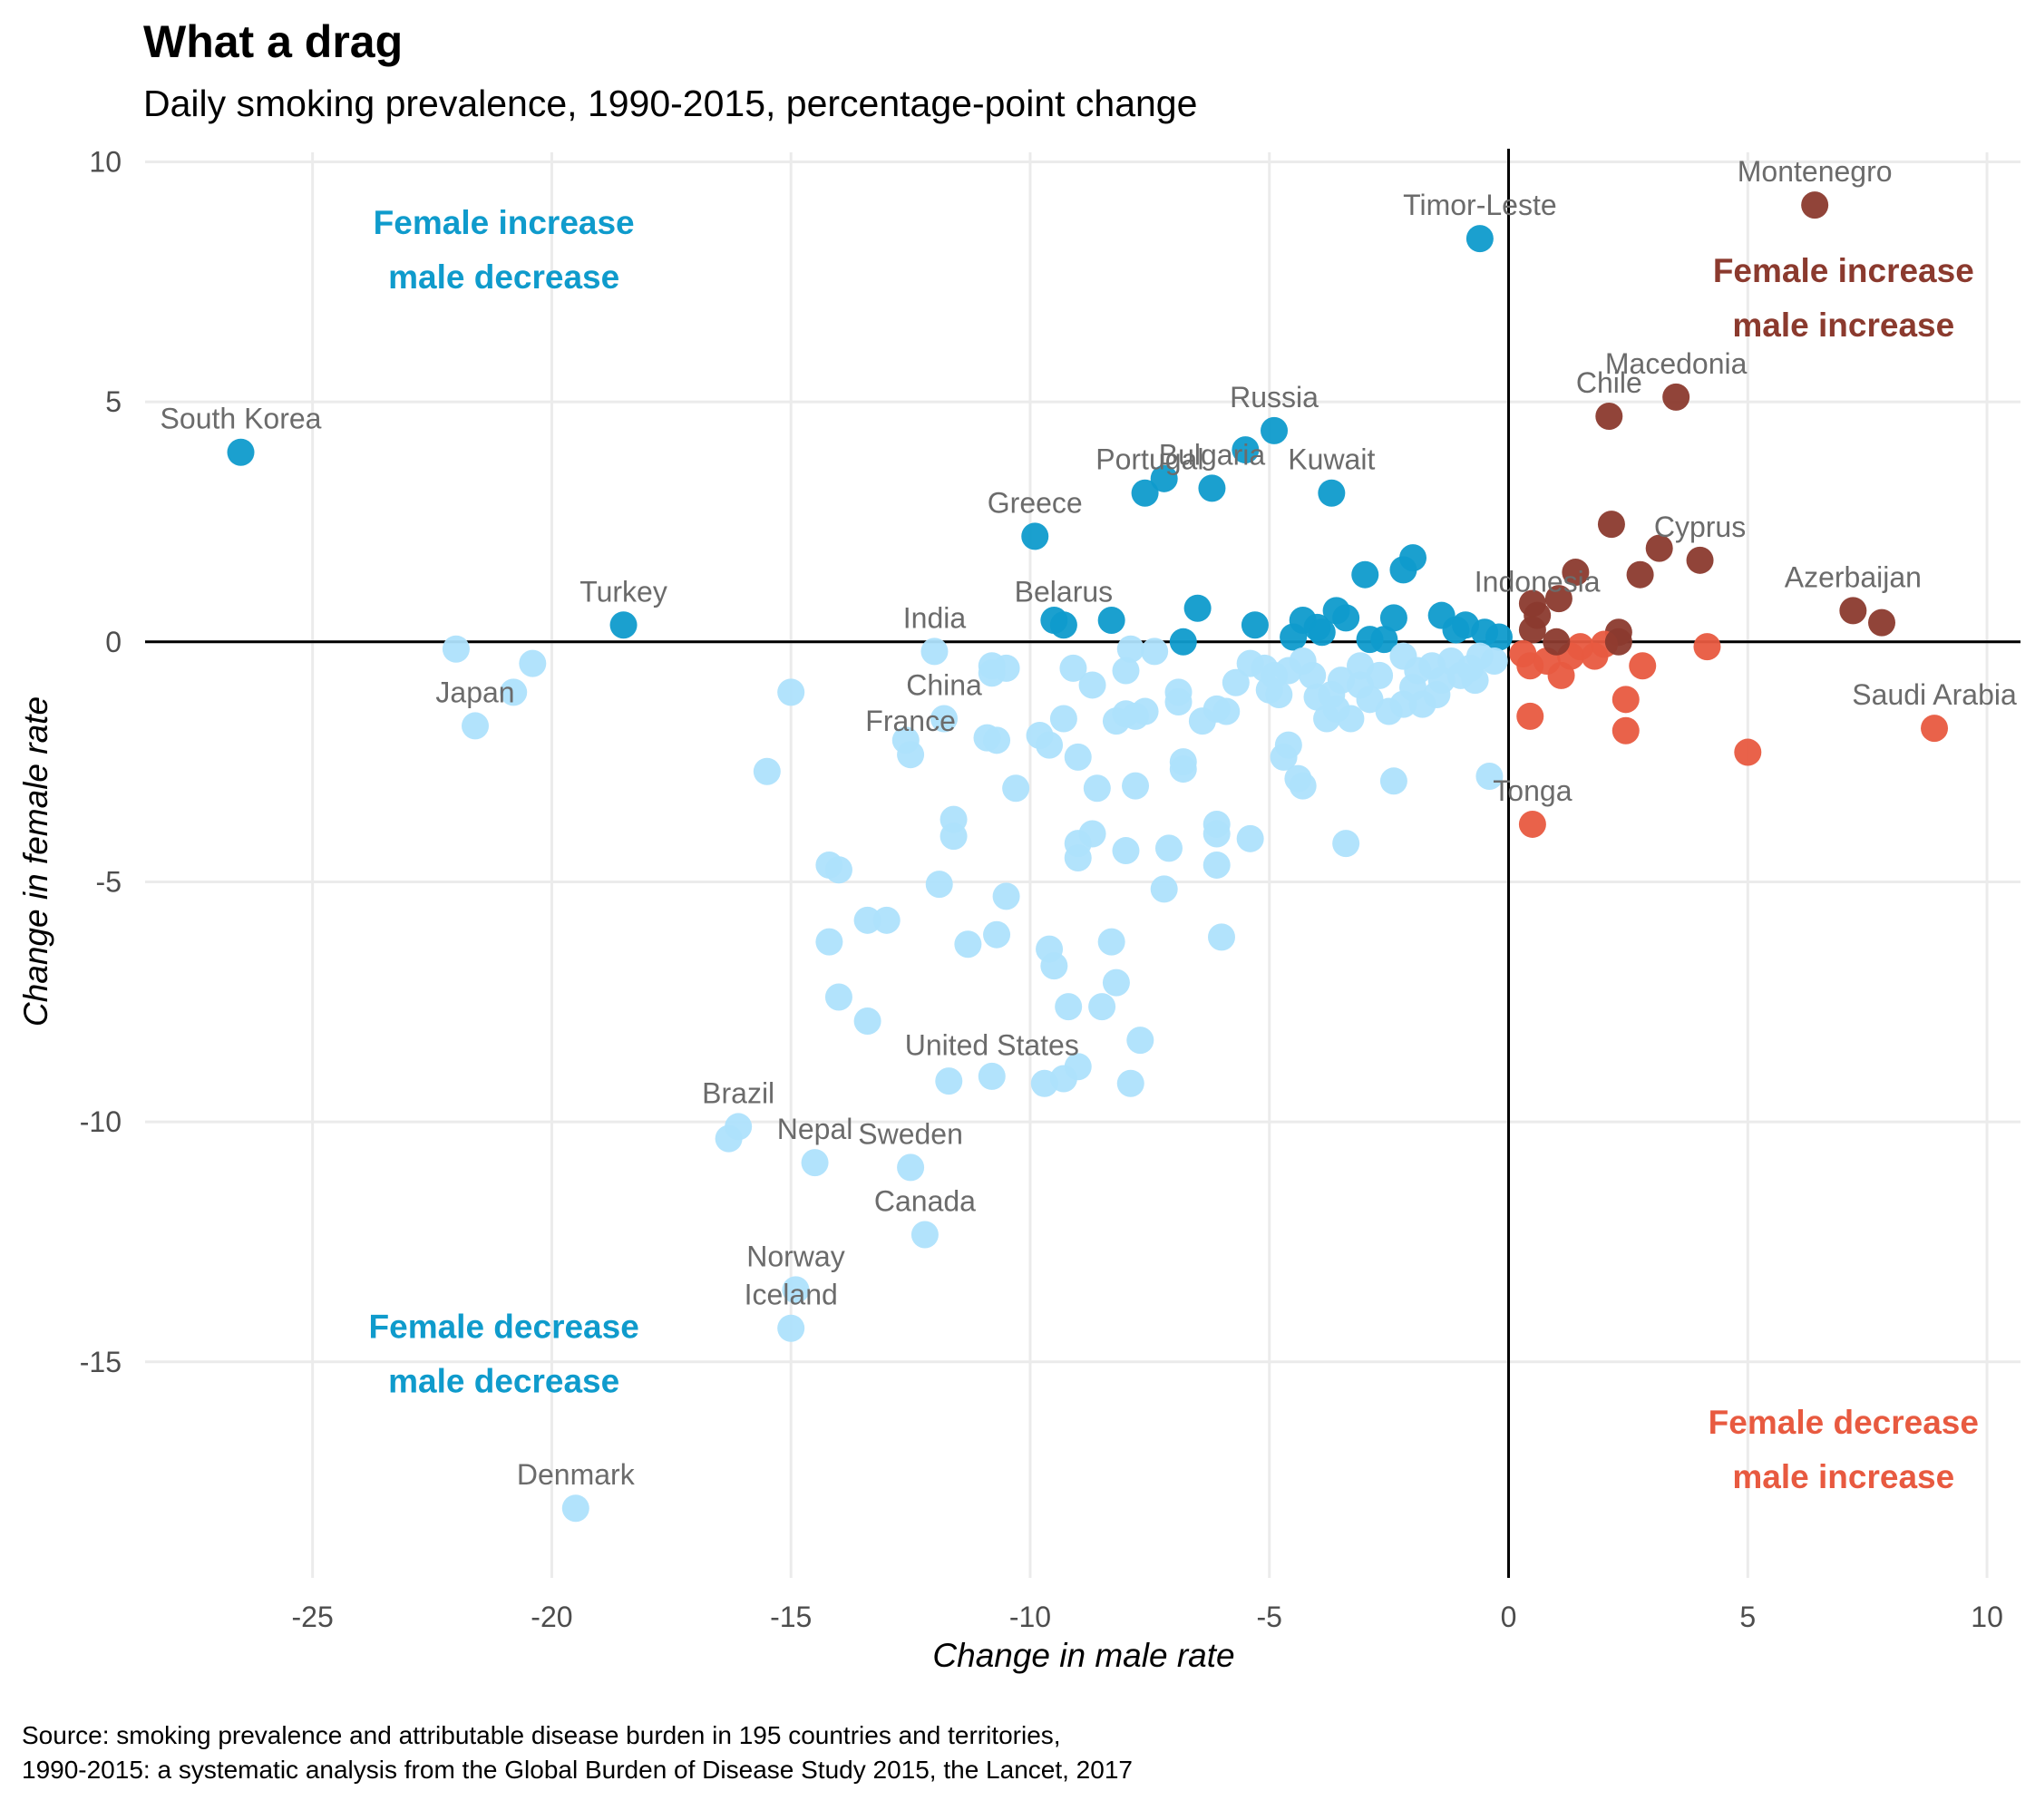 This screenshot has width=2035, height=1820. Describe the element at coordinates (1844, 1423) in the screenshot. I see `quadrant-label: Female decrease` at that location.